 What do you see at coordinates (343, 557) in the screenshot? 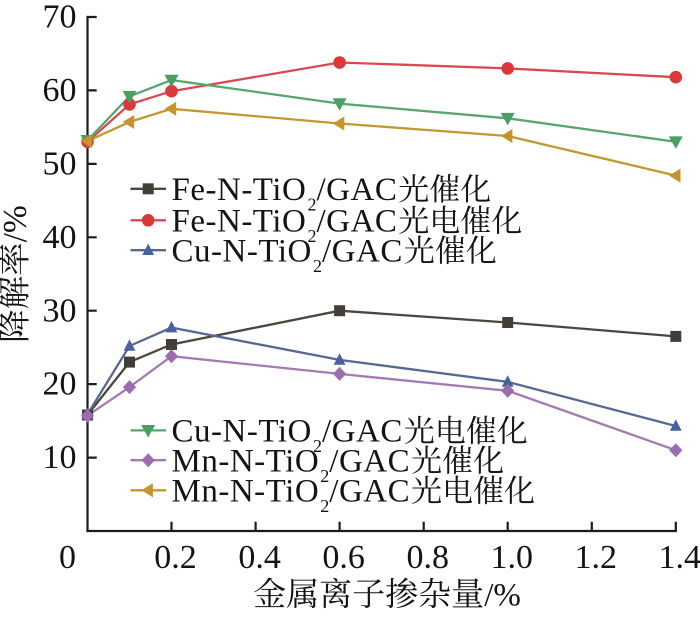
I see `svg-text: 0.6` at bounding box center [343, 557].